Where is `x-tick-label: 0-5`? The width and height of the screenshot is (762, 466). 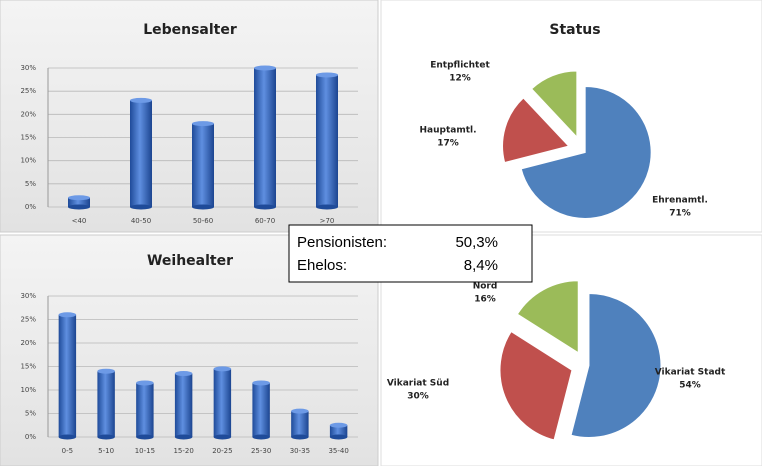
x-tick-label: 0-5 is located at coordinates (67, 451).